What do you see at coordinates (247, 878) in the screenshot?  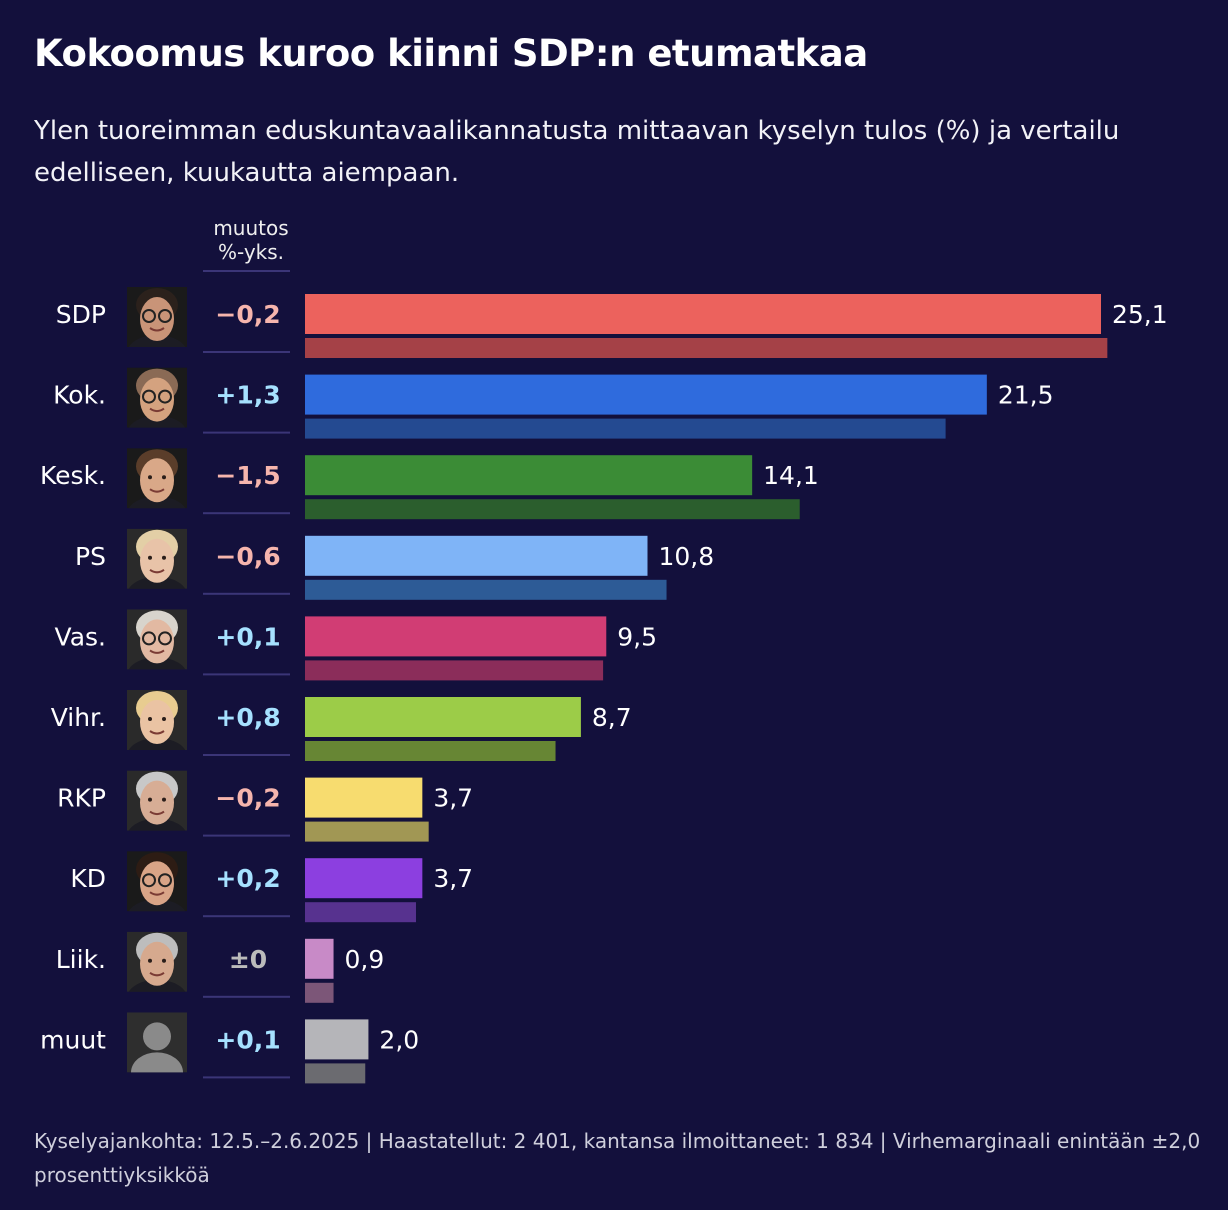 I see `change-value: +0,2` at bounding box center [247, 878].